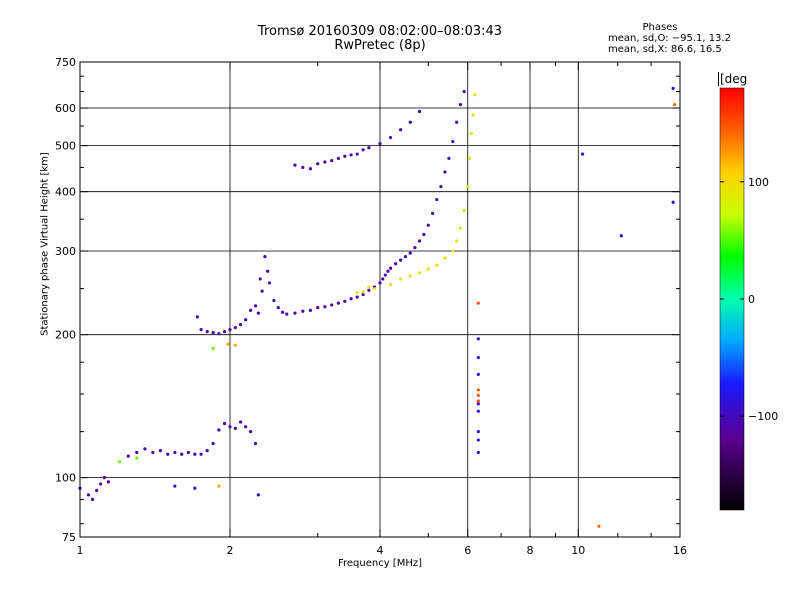  I want to click on y-tick-label: 200, so click(65, 335).